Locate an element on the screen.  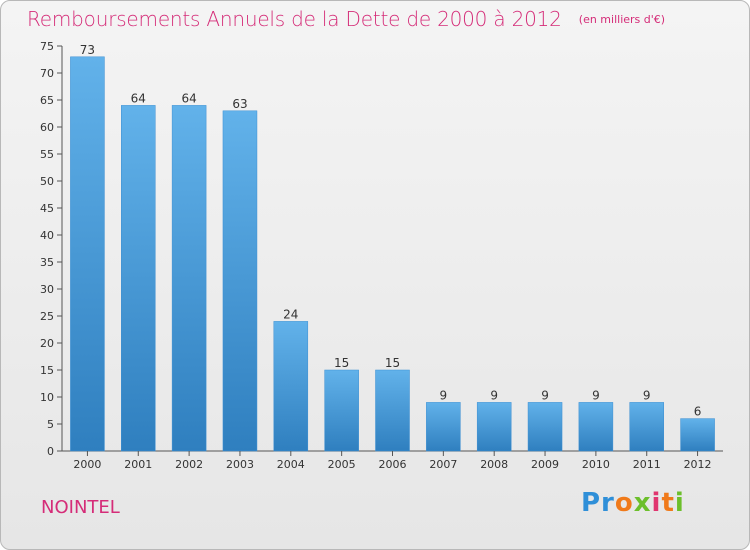
bar-value-label-2009: 9 is located at coordinates (545, 395).